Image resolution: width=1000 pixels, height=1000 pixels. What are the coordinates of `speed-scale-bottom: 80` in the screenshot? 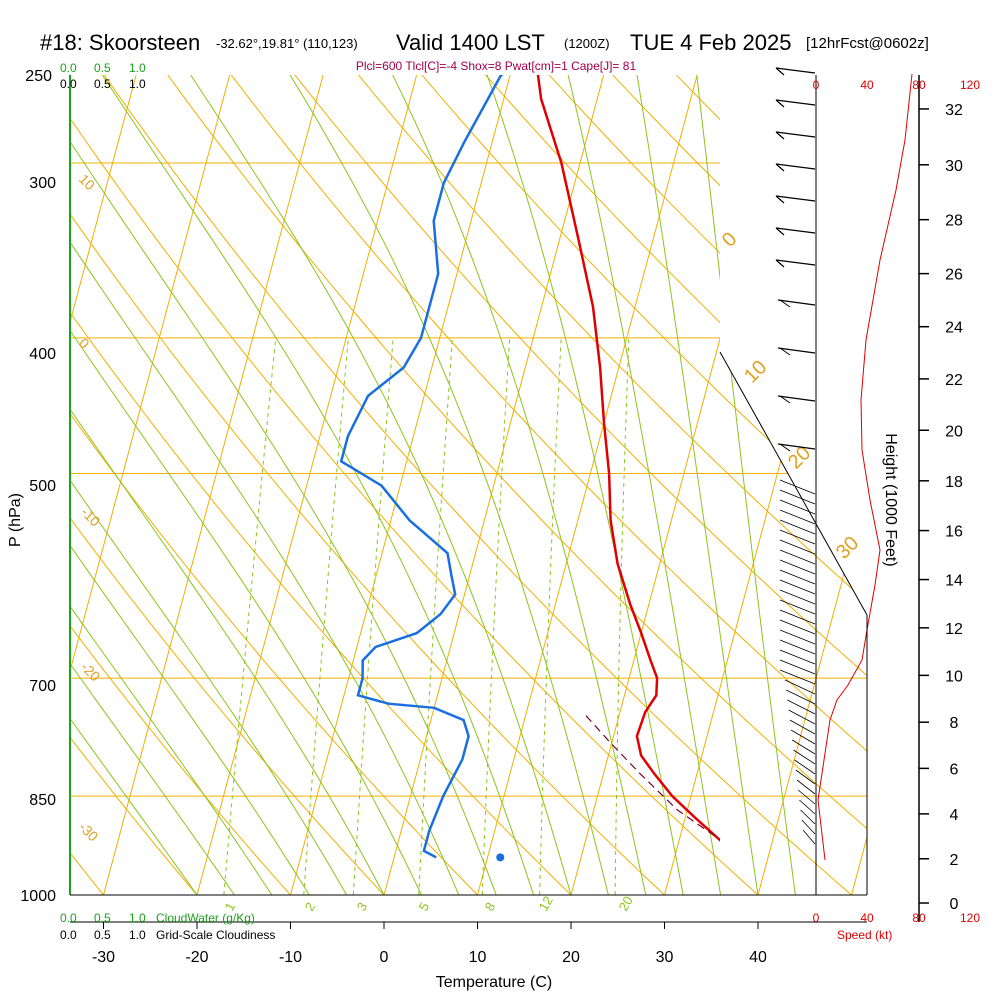 It's located at (919, 918).